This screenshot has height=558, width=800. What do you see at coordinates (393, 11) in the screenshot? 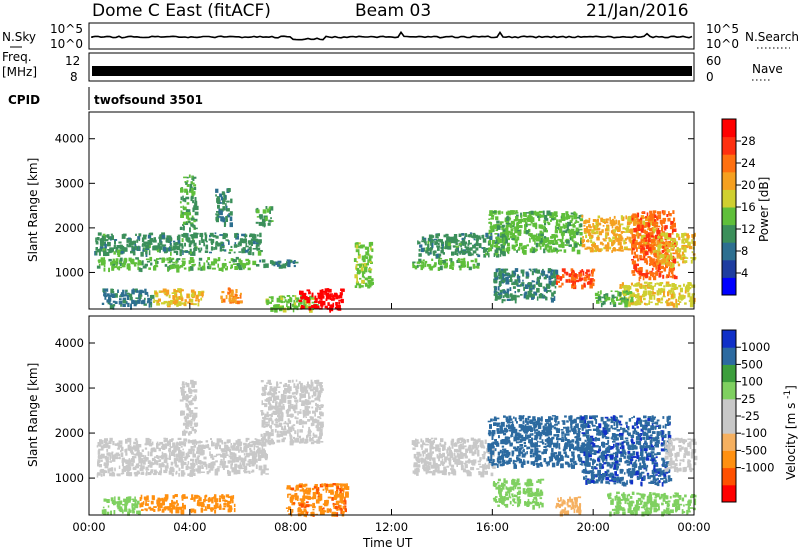
I see `beam-label: Beam 03` at bounding box center [393, 11].